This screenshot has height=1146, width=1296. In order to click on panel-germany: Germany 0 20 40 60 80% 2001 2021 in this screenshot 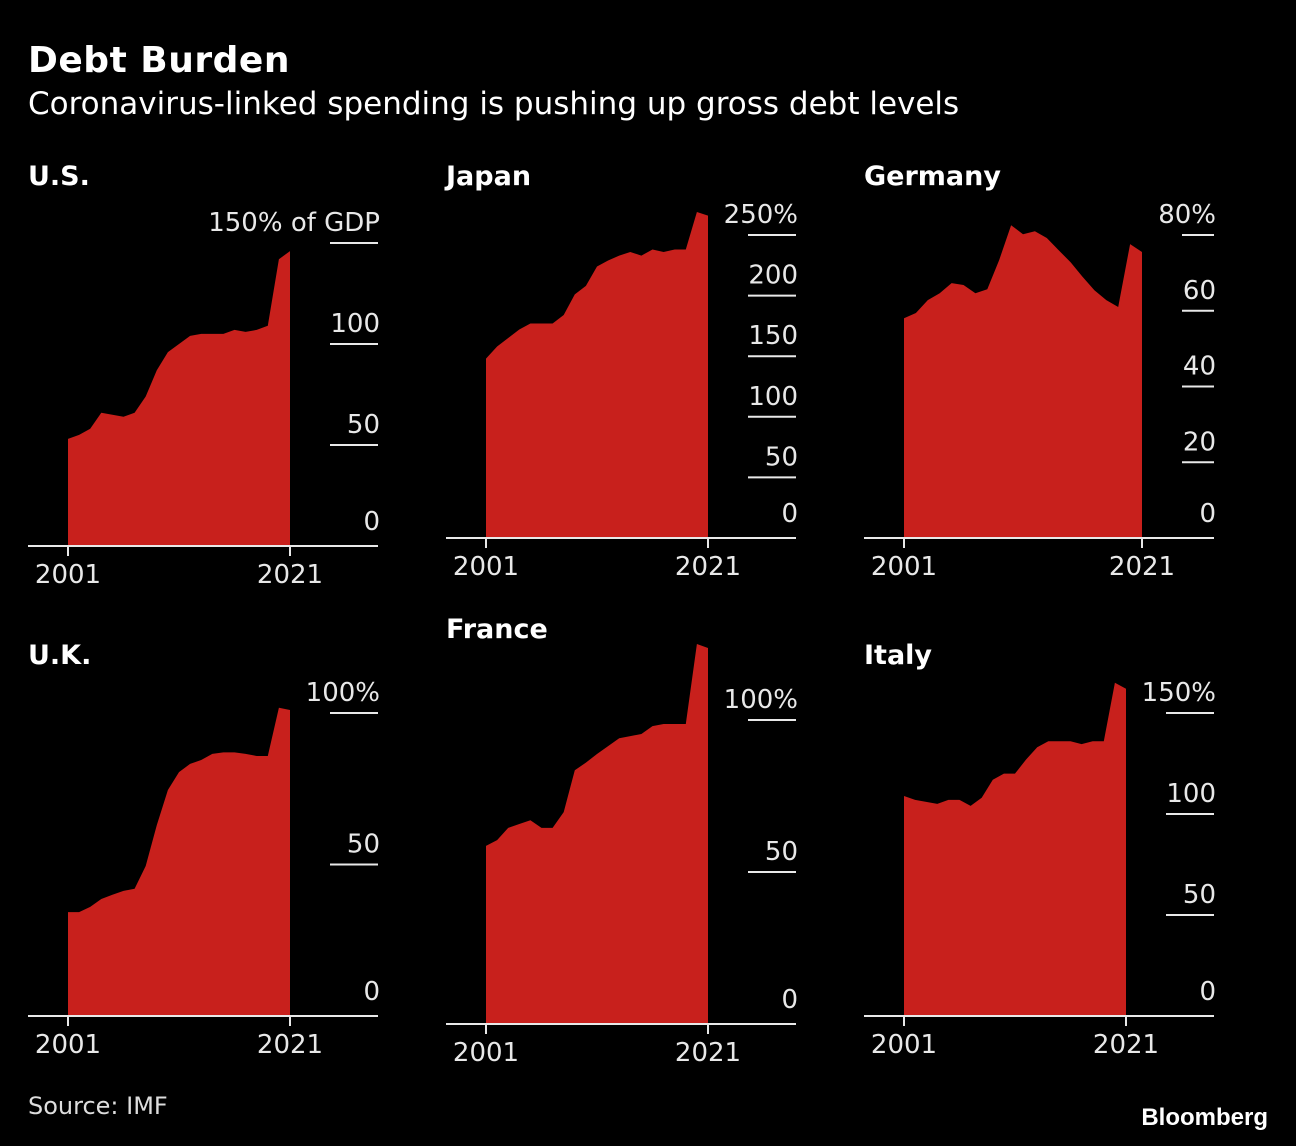, I will do `click(1040, 371)`.